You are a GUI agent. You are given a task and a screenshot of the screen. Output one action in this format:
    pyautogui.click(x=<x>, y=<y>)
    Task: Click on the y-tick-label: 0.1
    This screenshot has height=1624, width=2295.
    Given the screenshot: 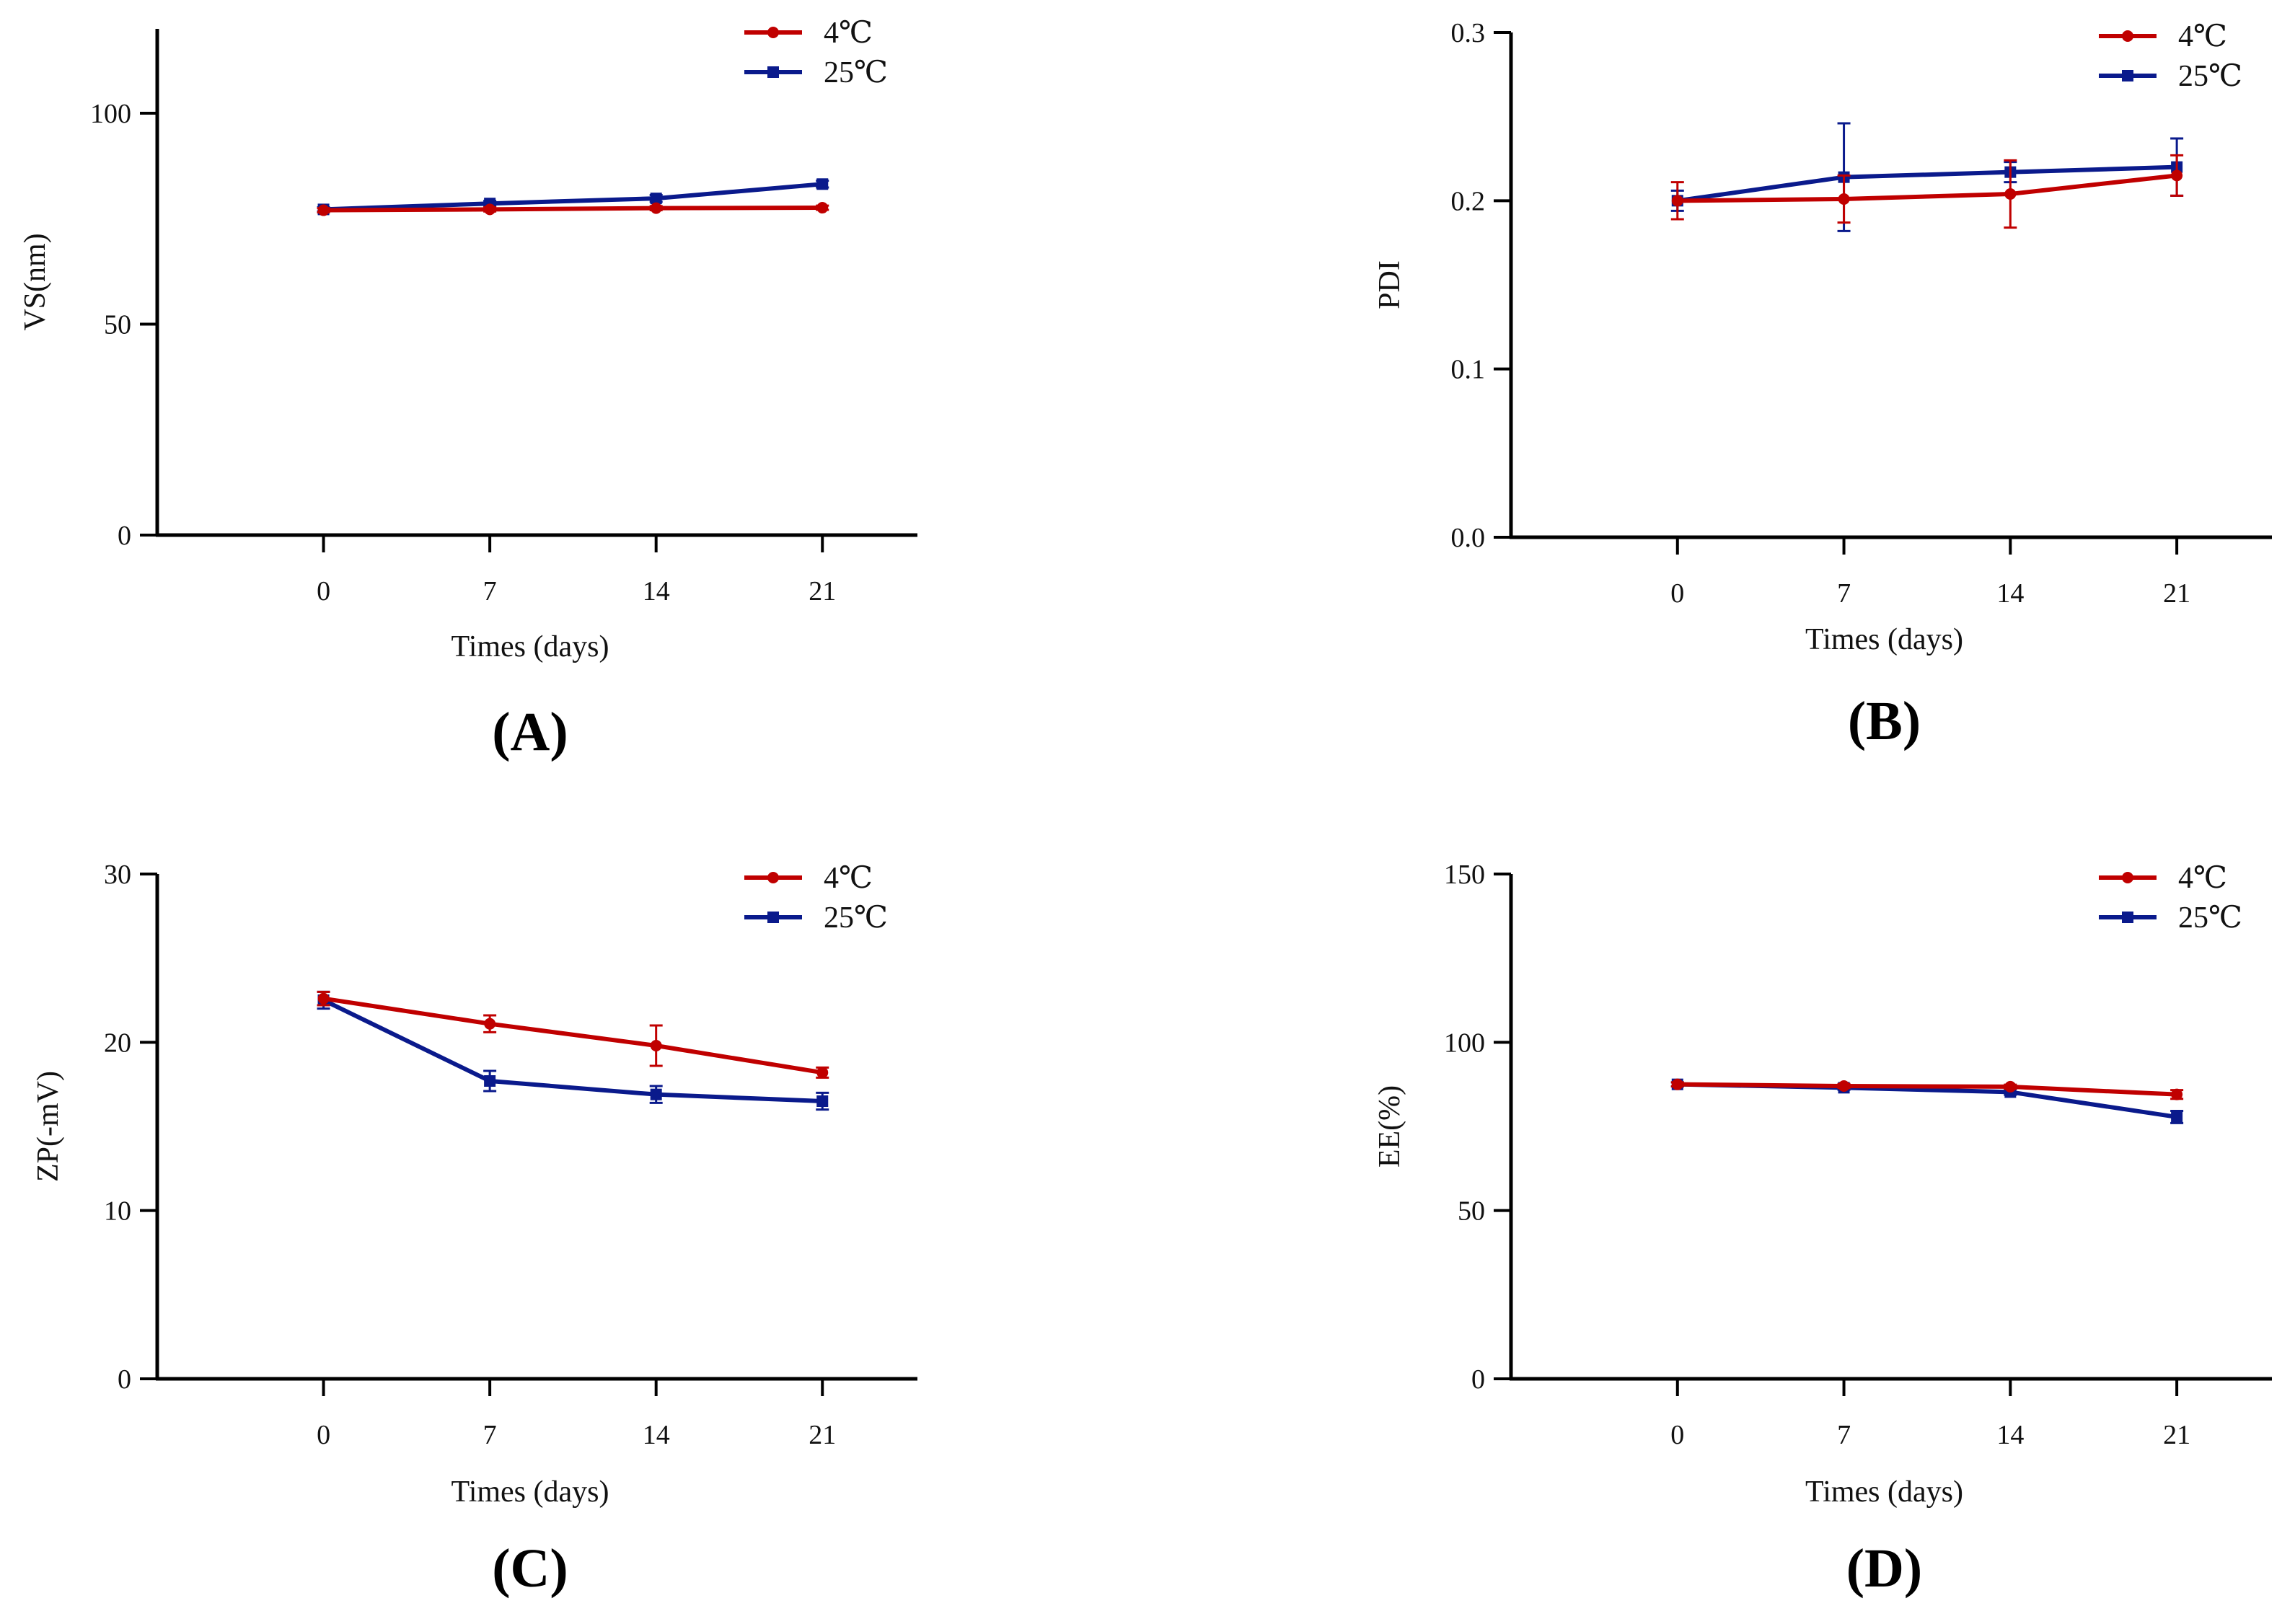 What is the action you would take?
    pyautogui.click(x=1469, y=370)
    